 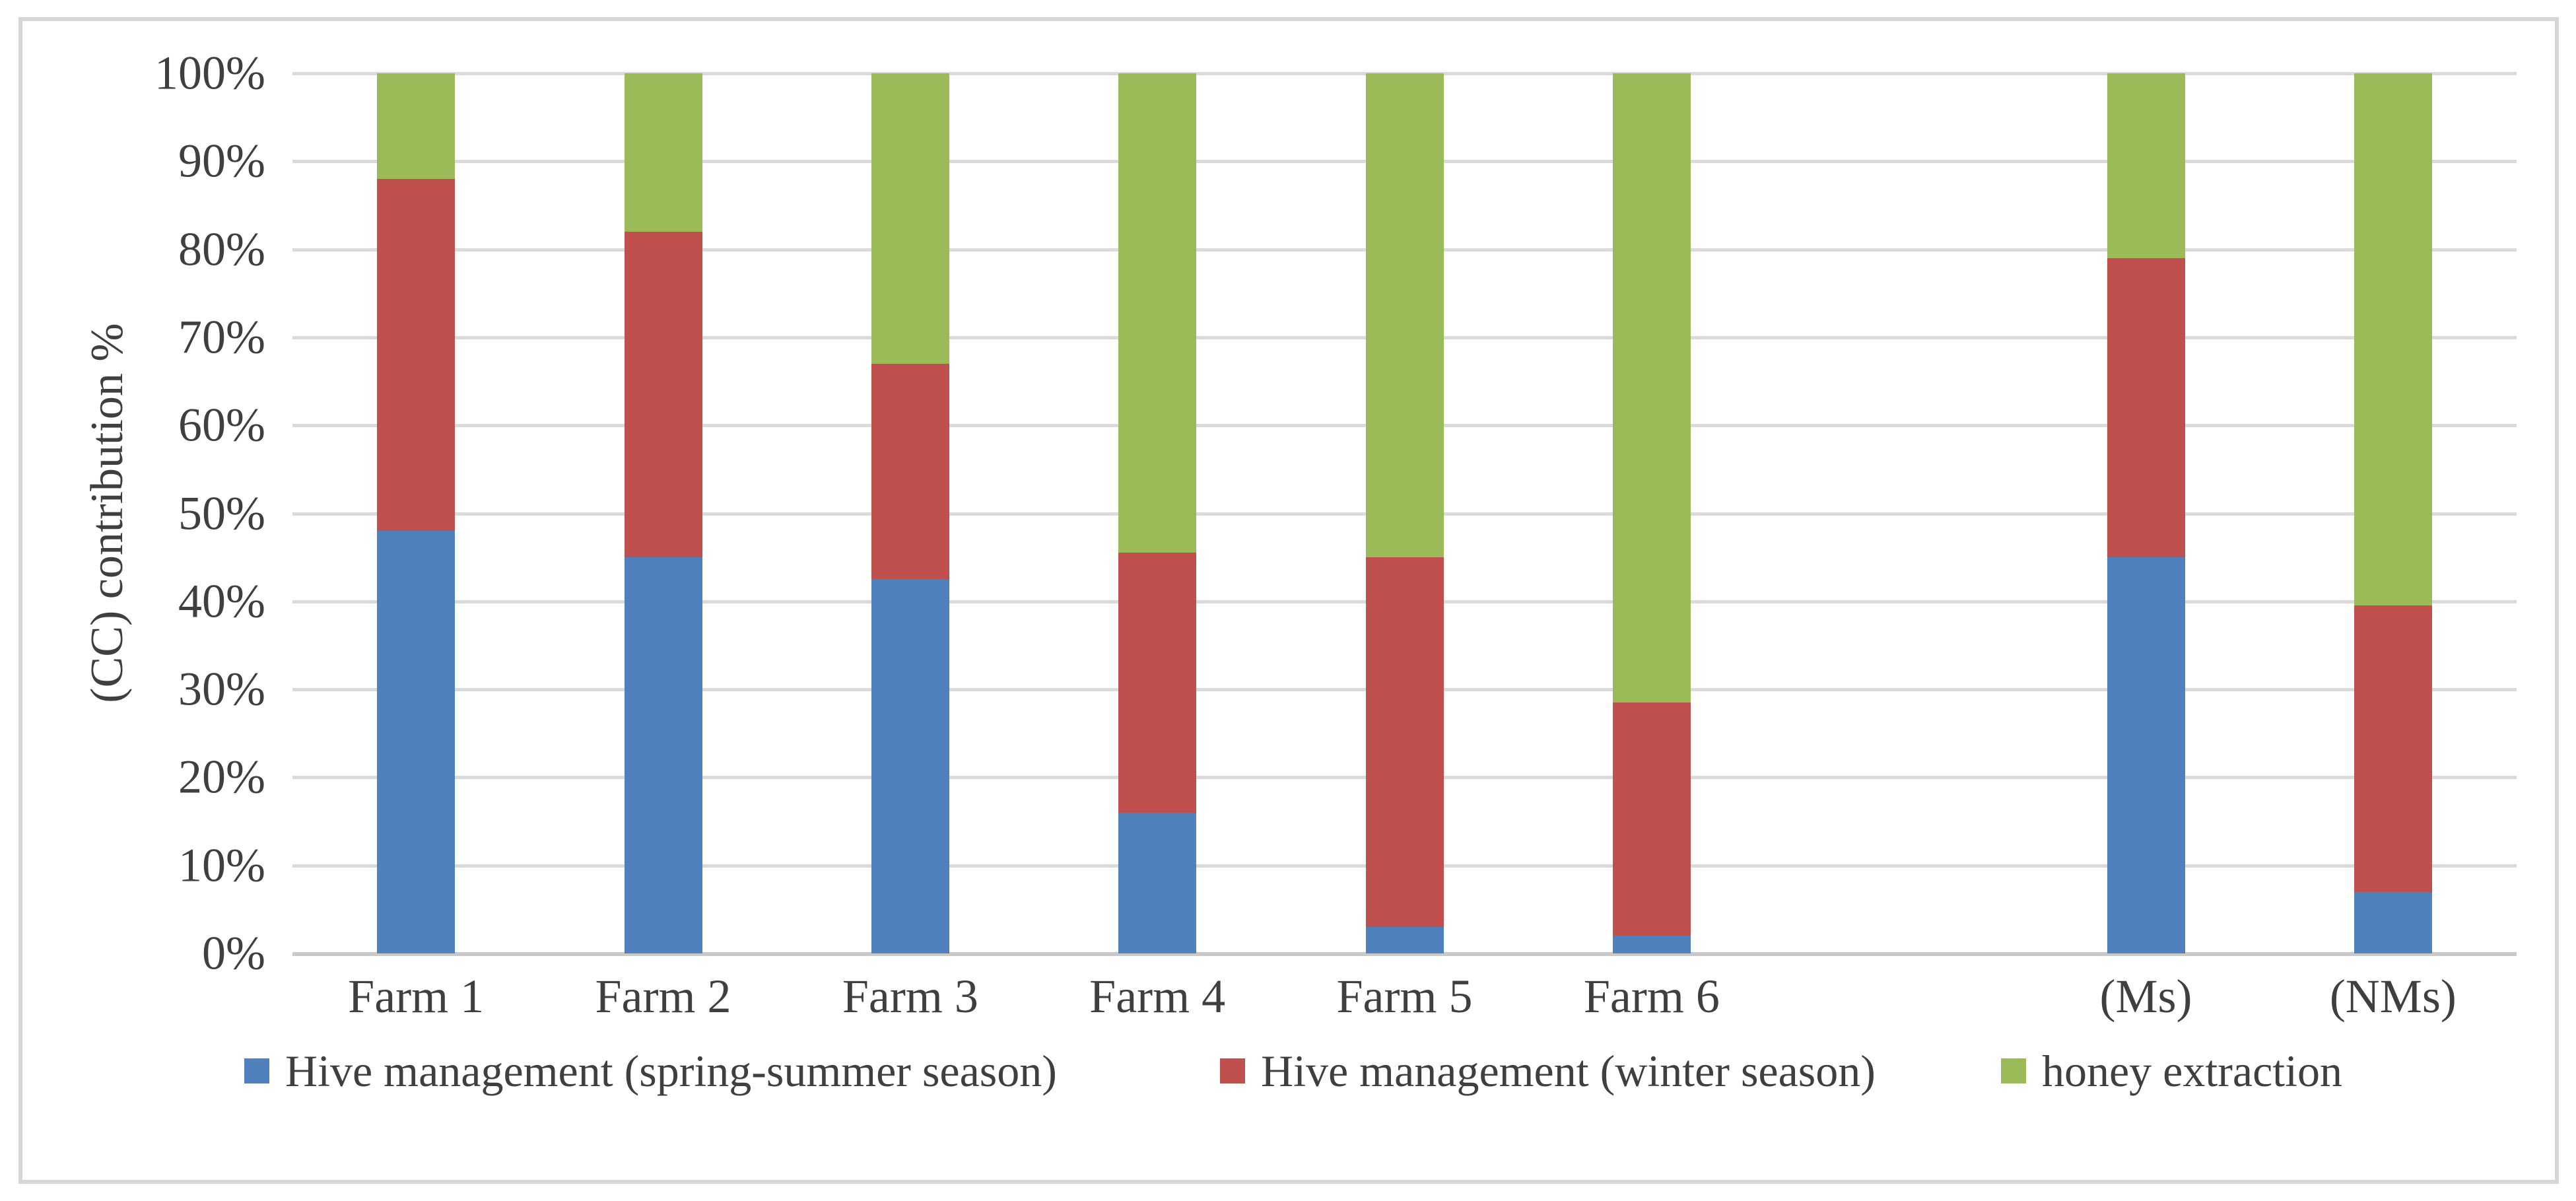 I want to click on x-category-label: Farm 1, so click(x=416, y=996).